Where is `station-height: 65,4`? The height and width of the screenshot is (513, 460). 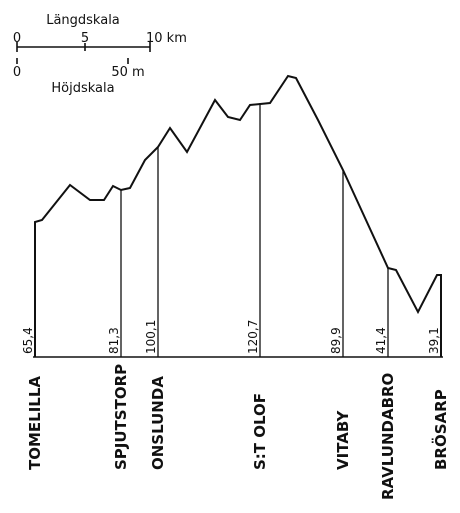
station-height: 65,4 is located at coordinates (28, 340).